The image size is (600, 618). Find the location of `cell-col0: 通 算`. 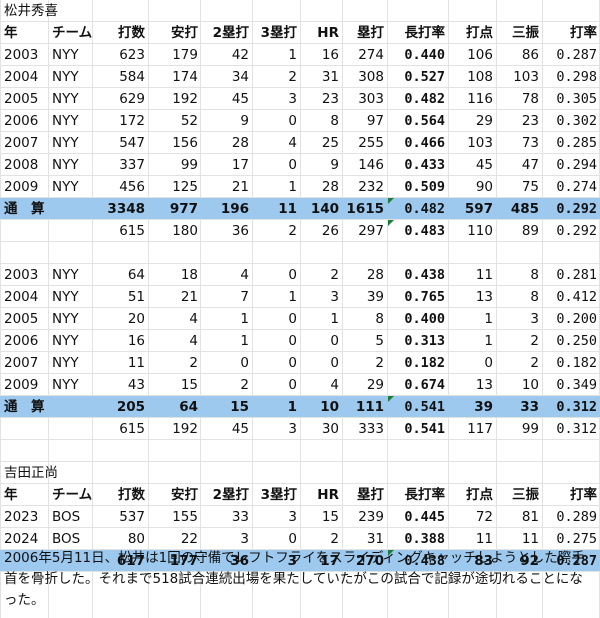

cell-col0: 通 算 is located at coordinates (24, 407).